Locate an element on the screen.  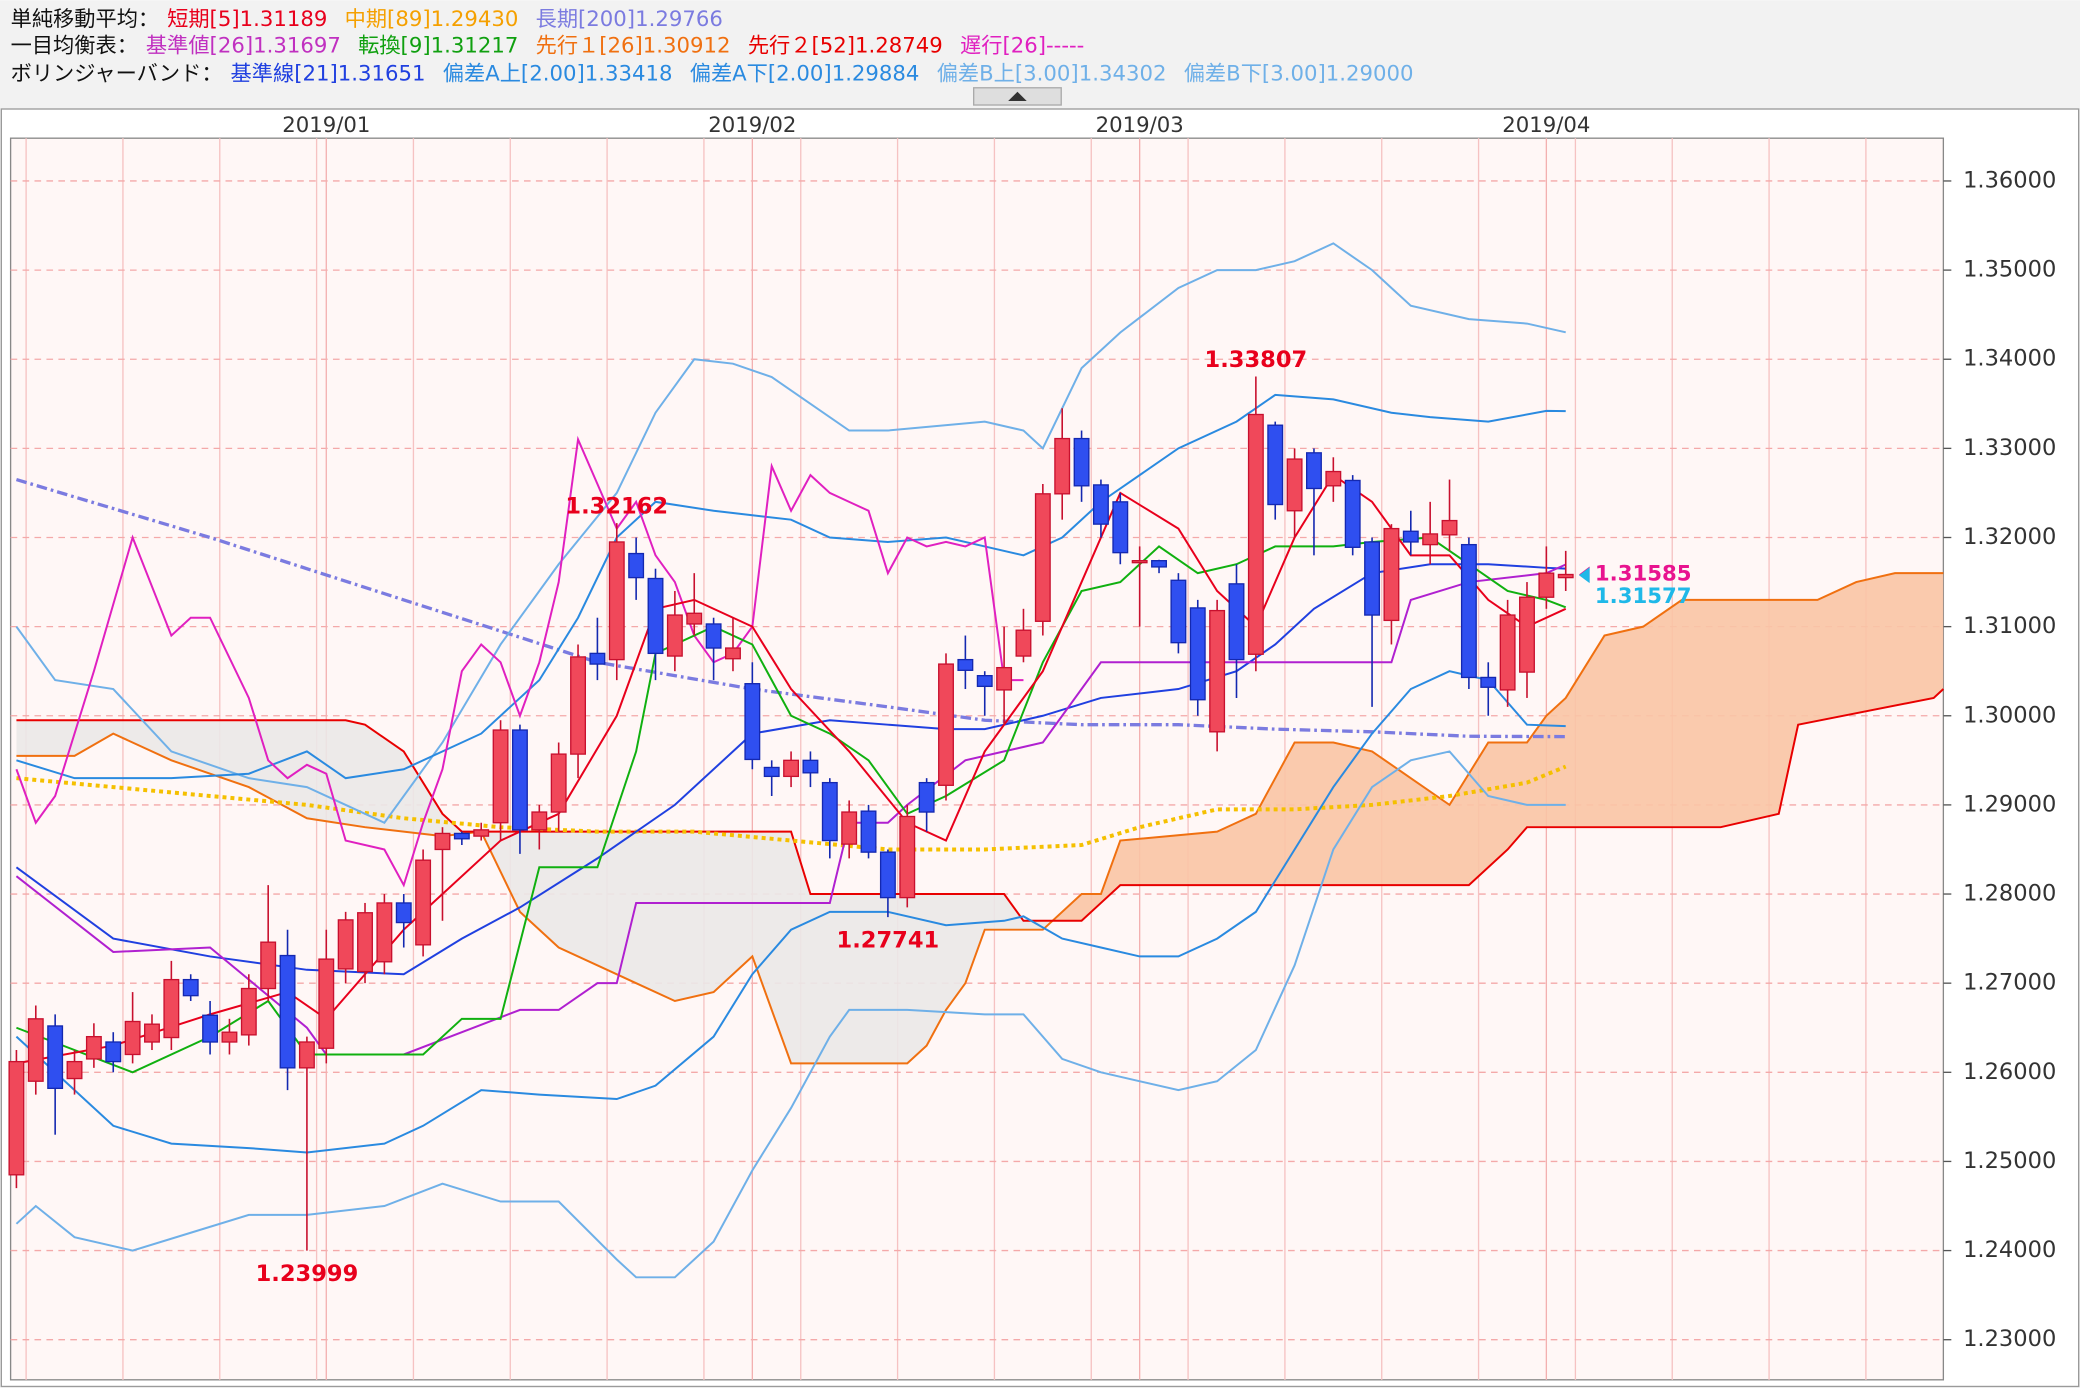
extreme-label: 1.23999 is located at coordinates (307, 1274).